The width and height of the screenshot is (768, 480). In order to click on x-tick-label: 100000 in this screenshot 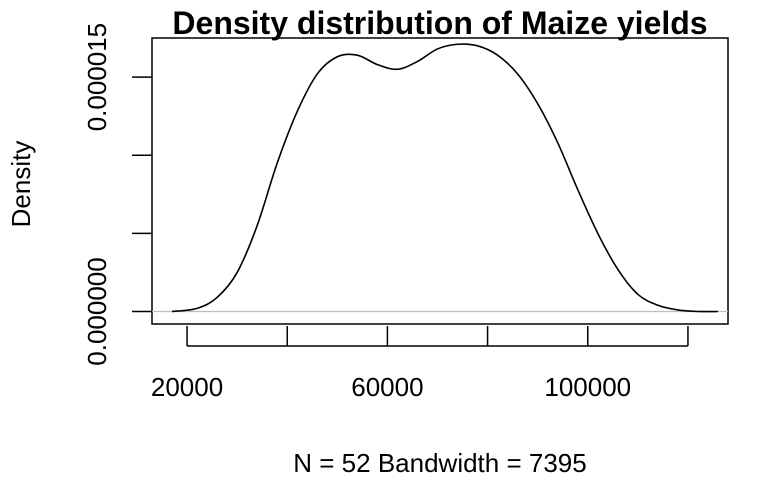, I will do `click(587, 387)`.